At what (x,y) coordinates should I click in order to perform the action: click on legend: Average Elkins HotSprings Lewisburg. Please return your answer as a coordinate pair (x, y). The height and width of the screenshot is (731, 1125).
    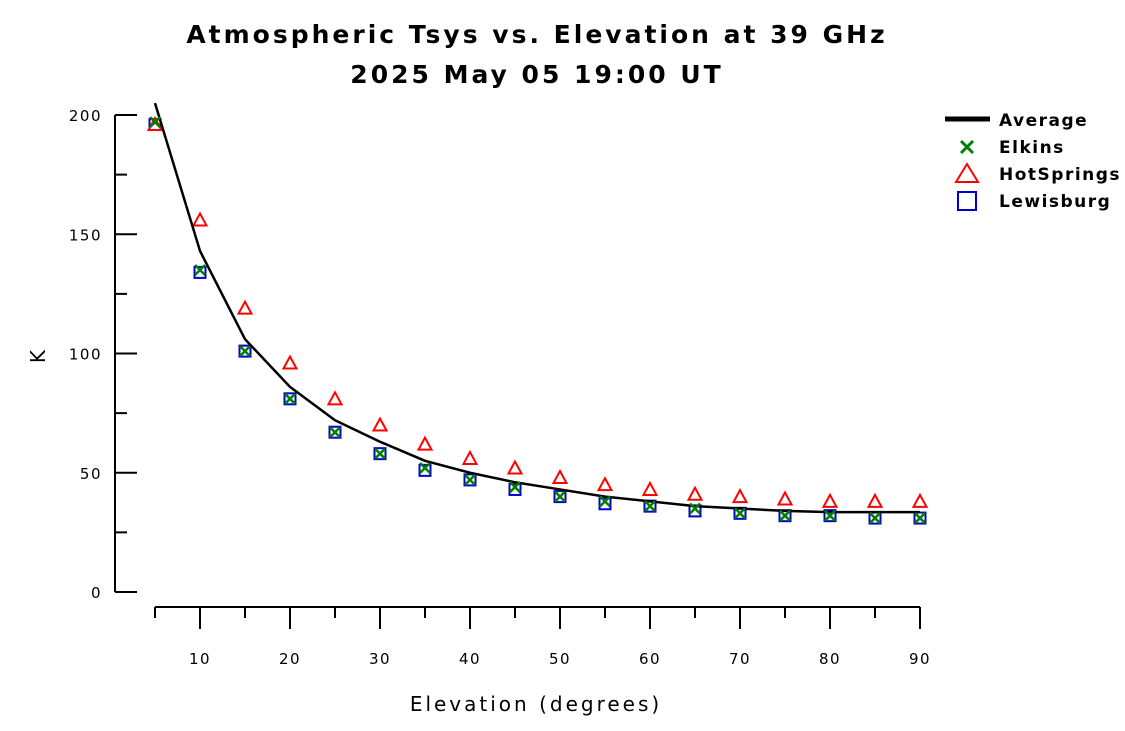
    Looking at the image, I should click on (1033, 161).